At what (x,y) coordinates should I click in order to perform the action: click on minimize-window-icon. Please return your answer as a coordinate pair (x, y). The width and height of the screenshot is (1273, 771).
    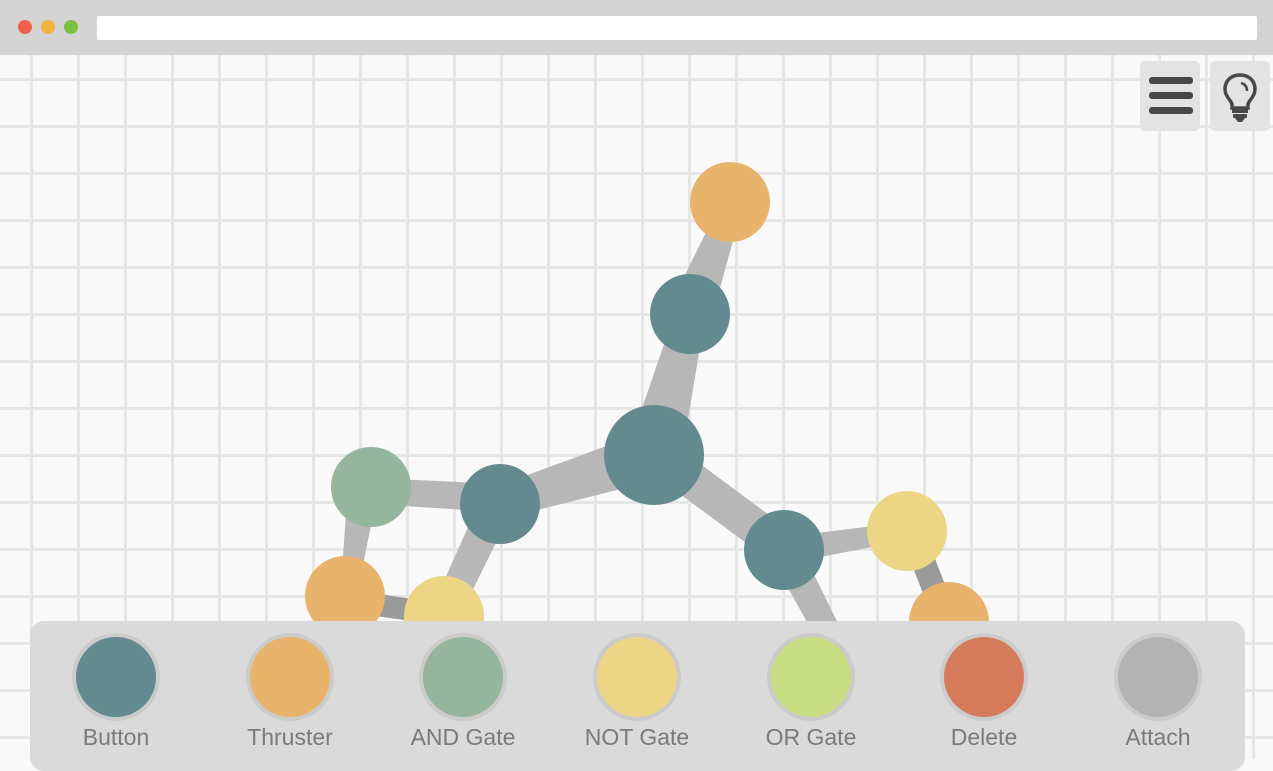
    Looking at the image, I should click on (48, 27).